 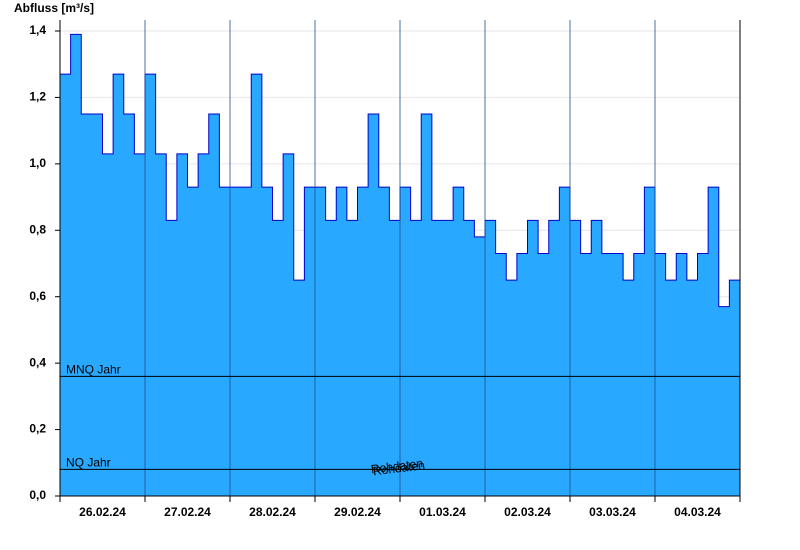 What do you see at coordinates (272, 512) in the screenshot?
I see `x-tick-label: 28.02.24` at bounding box center [272, 512].